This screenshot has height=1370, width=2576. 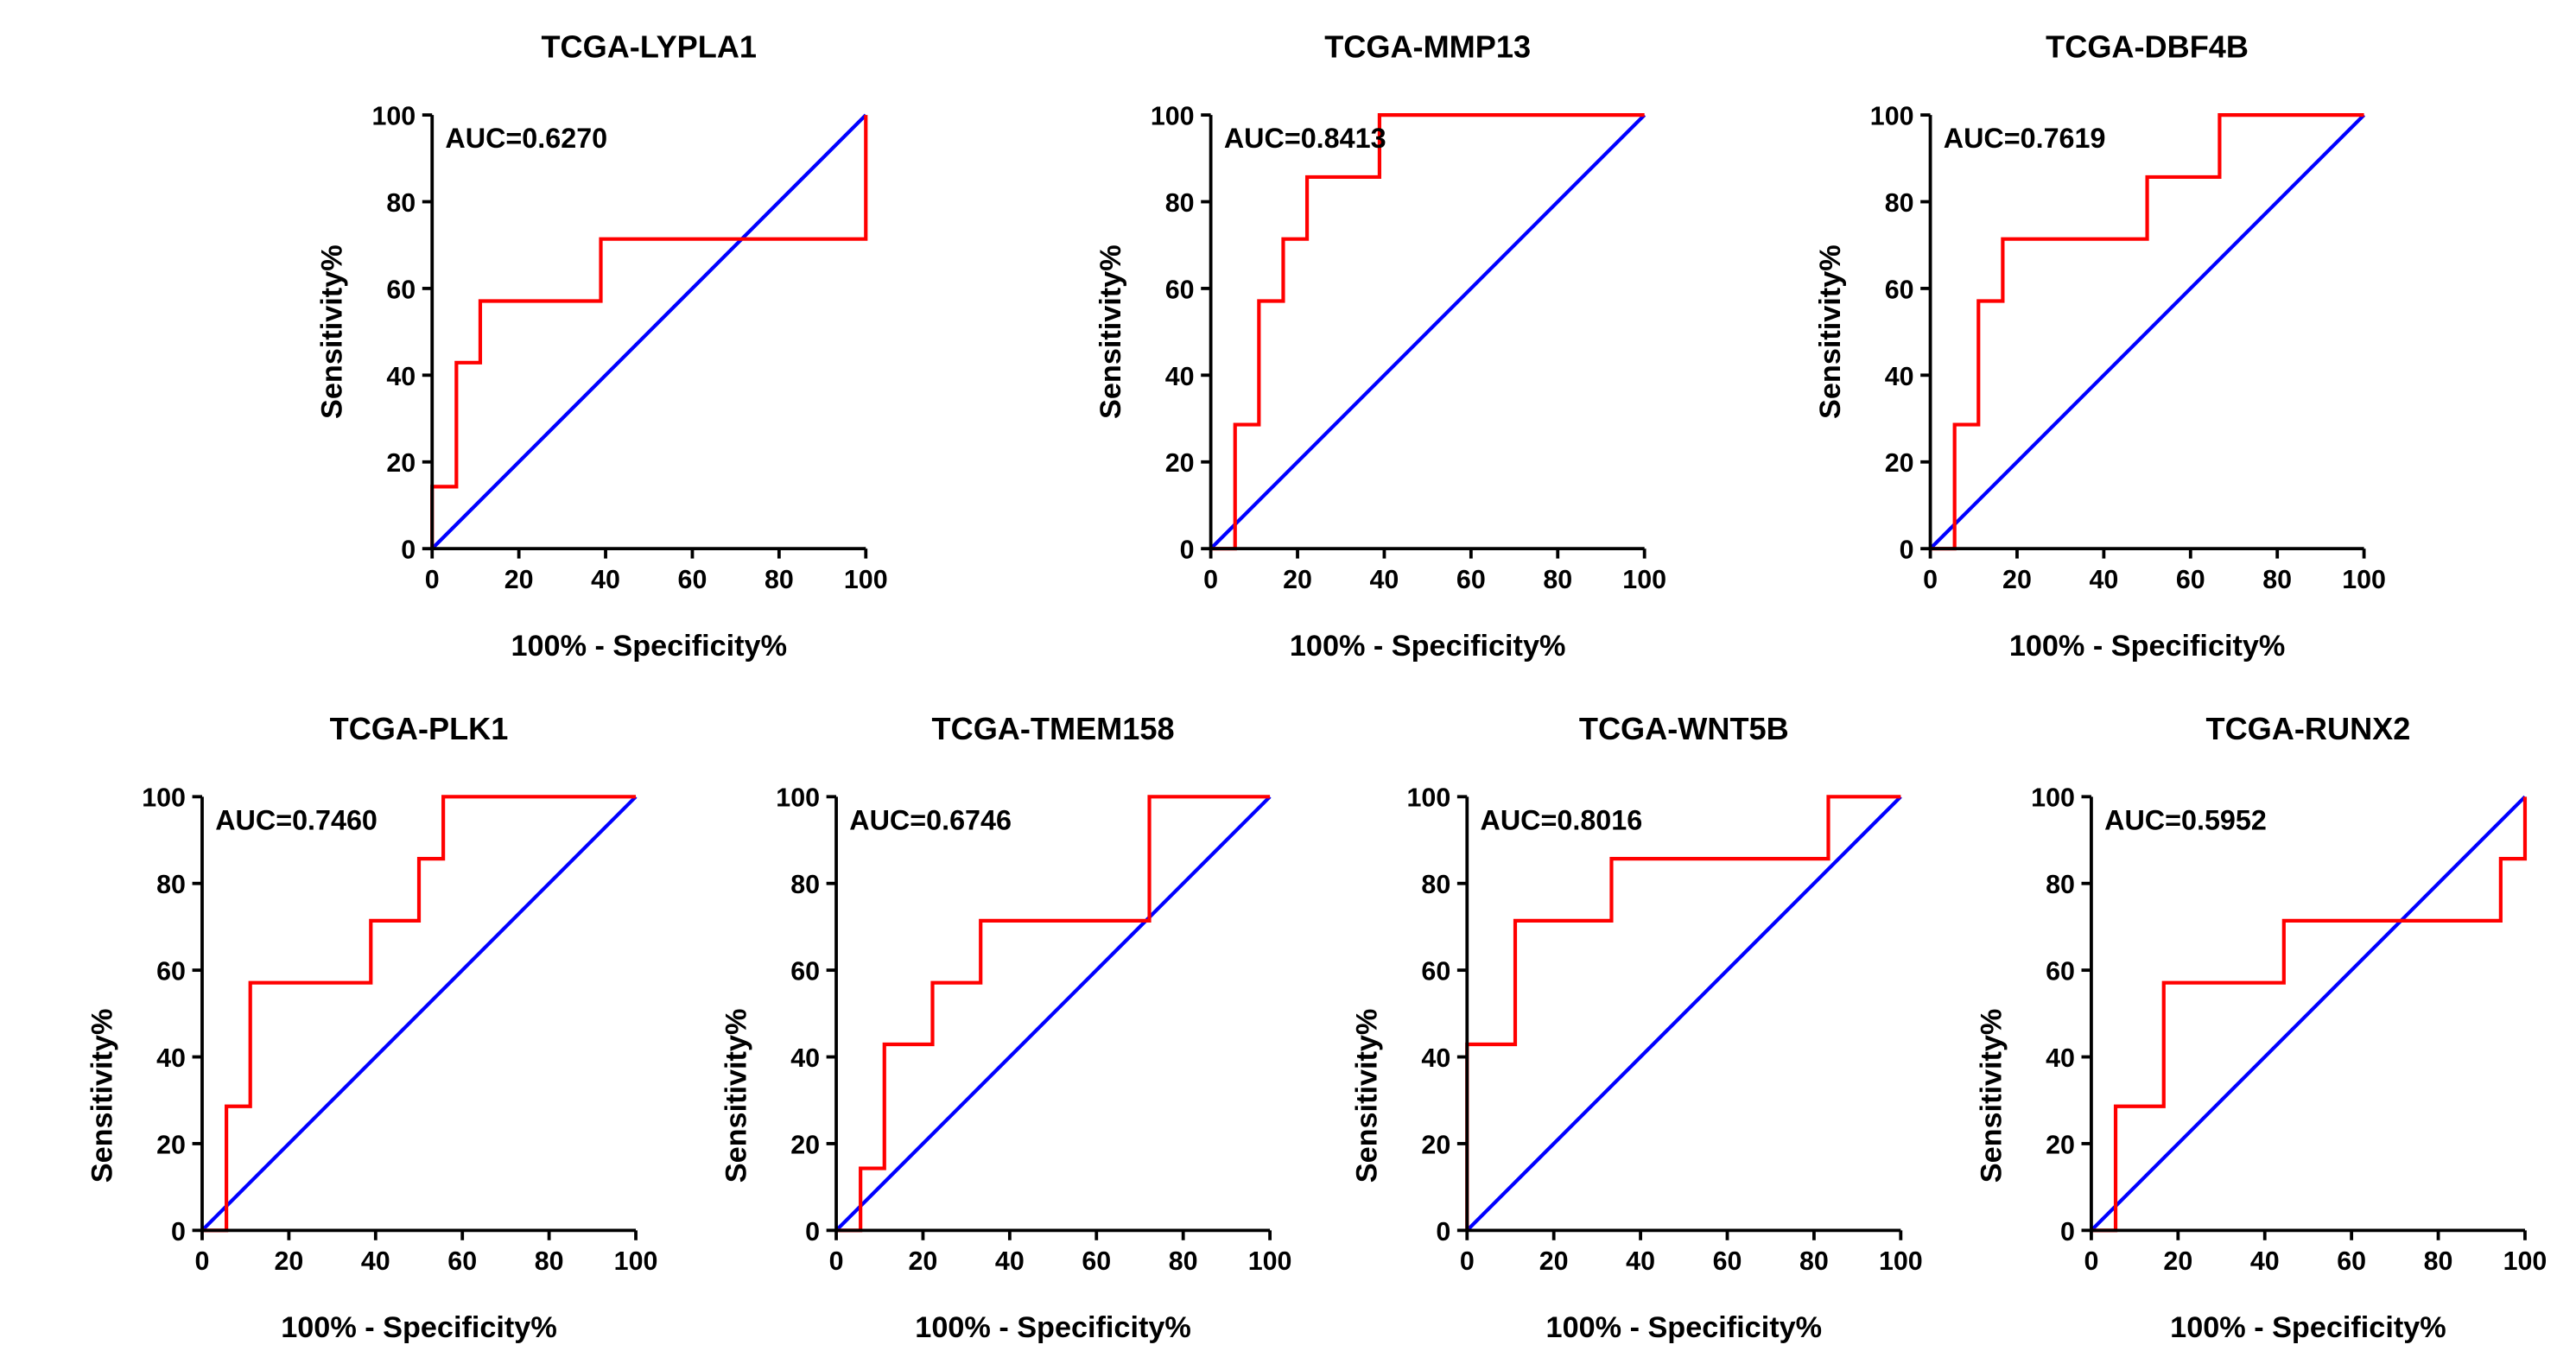 What do you see at coordinates (930, 819) in the screenshot?
I see `auc-annotation: AUC=0.6746` at bounding box center [930, 819].